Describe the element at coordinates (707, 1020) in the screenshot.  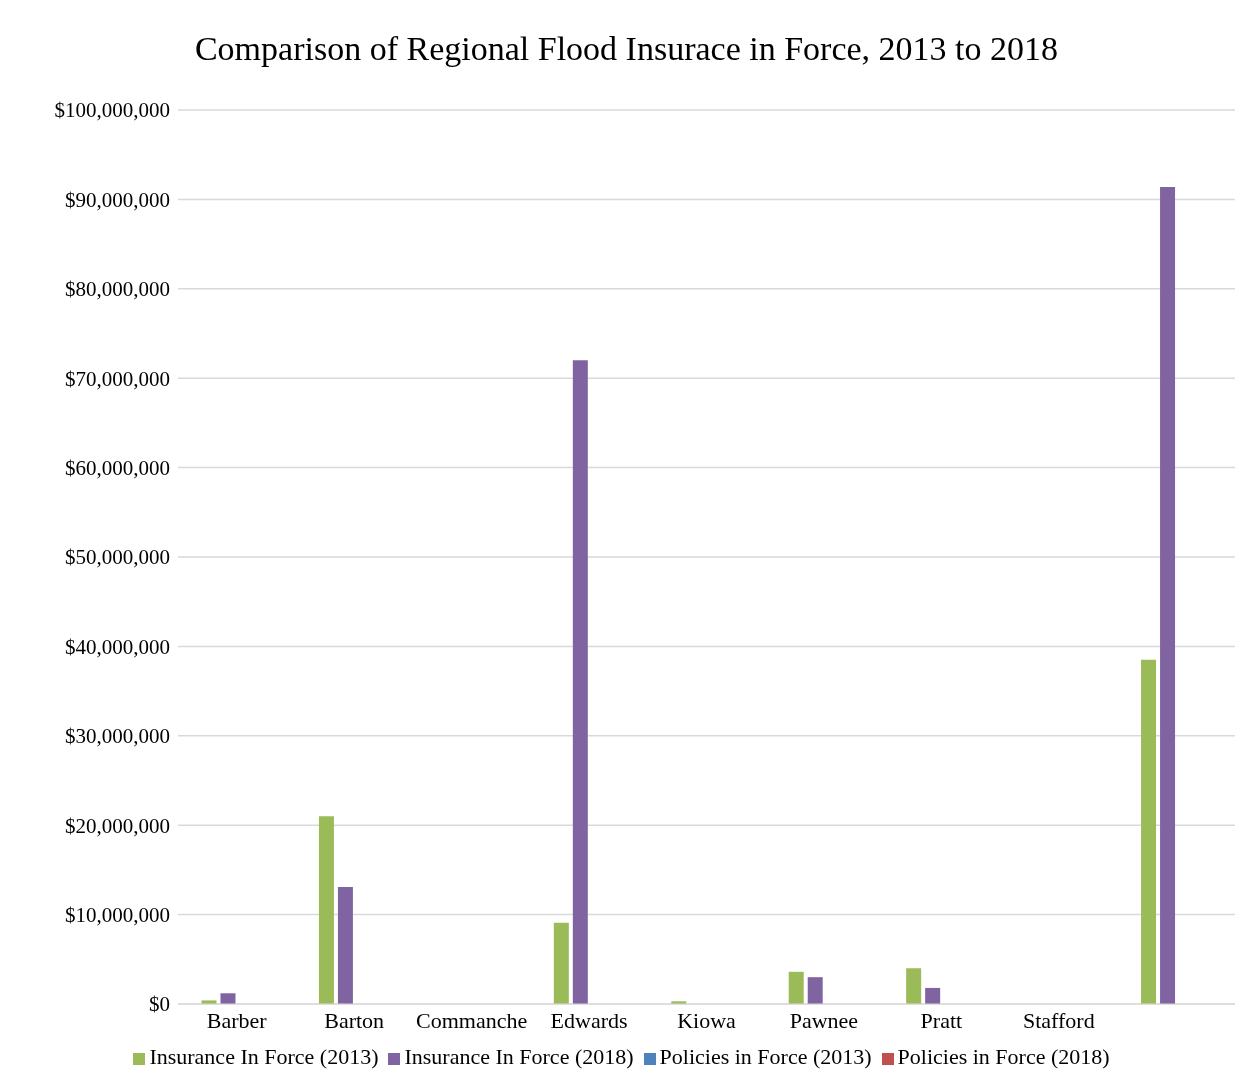
I see `x-tick-label: Kiowa` at that location.